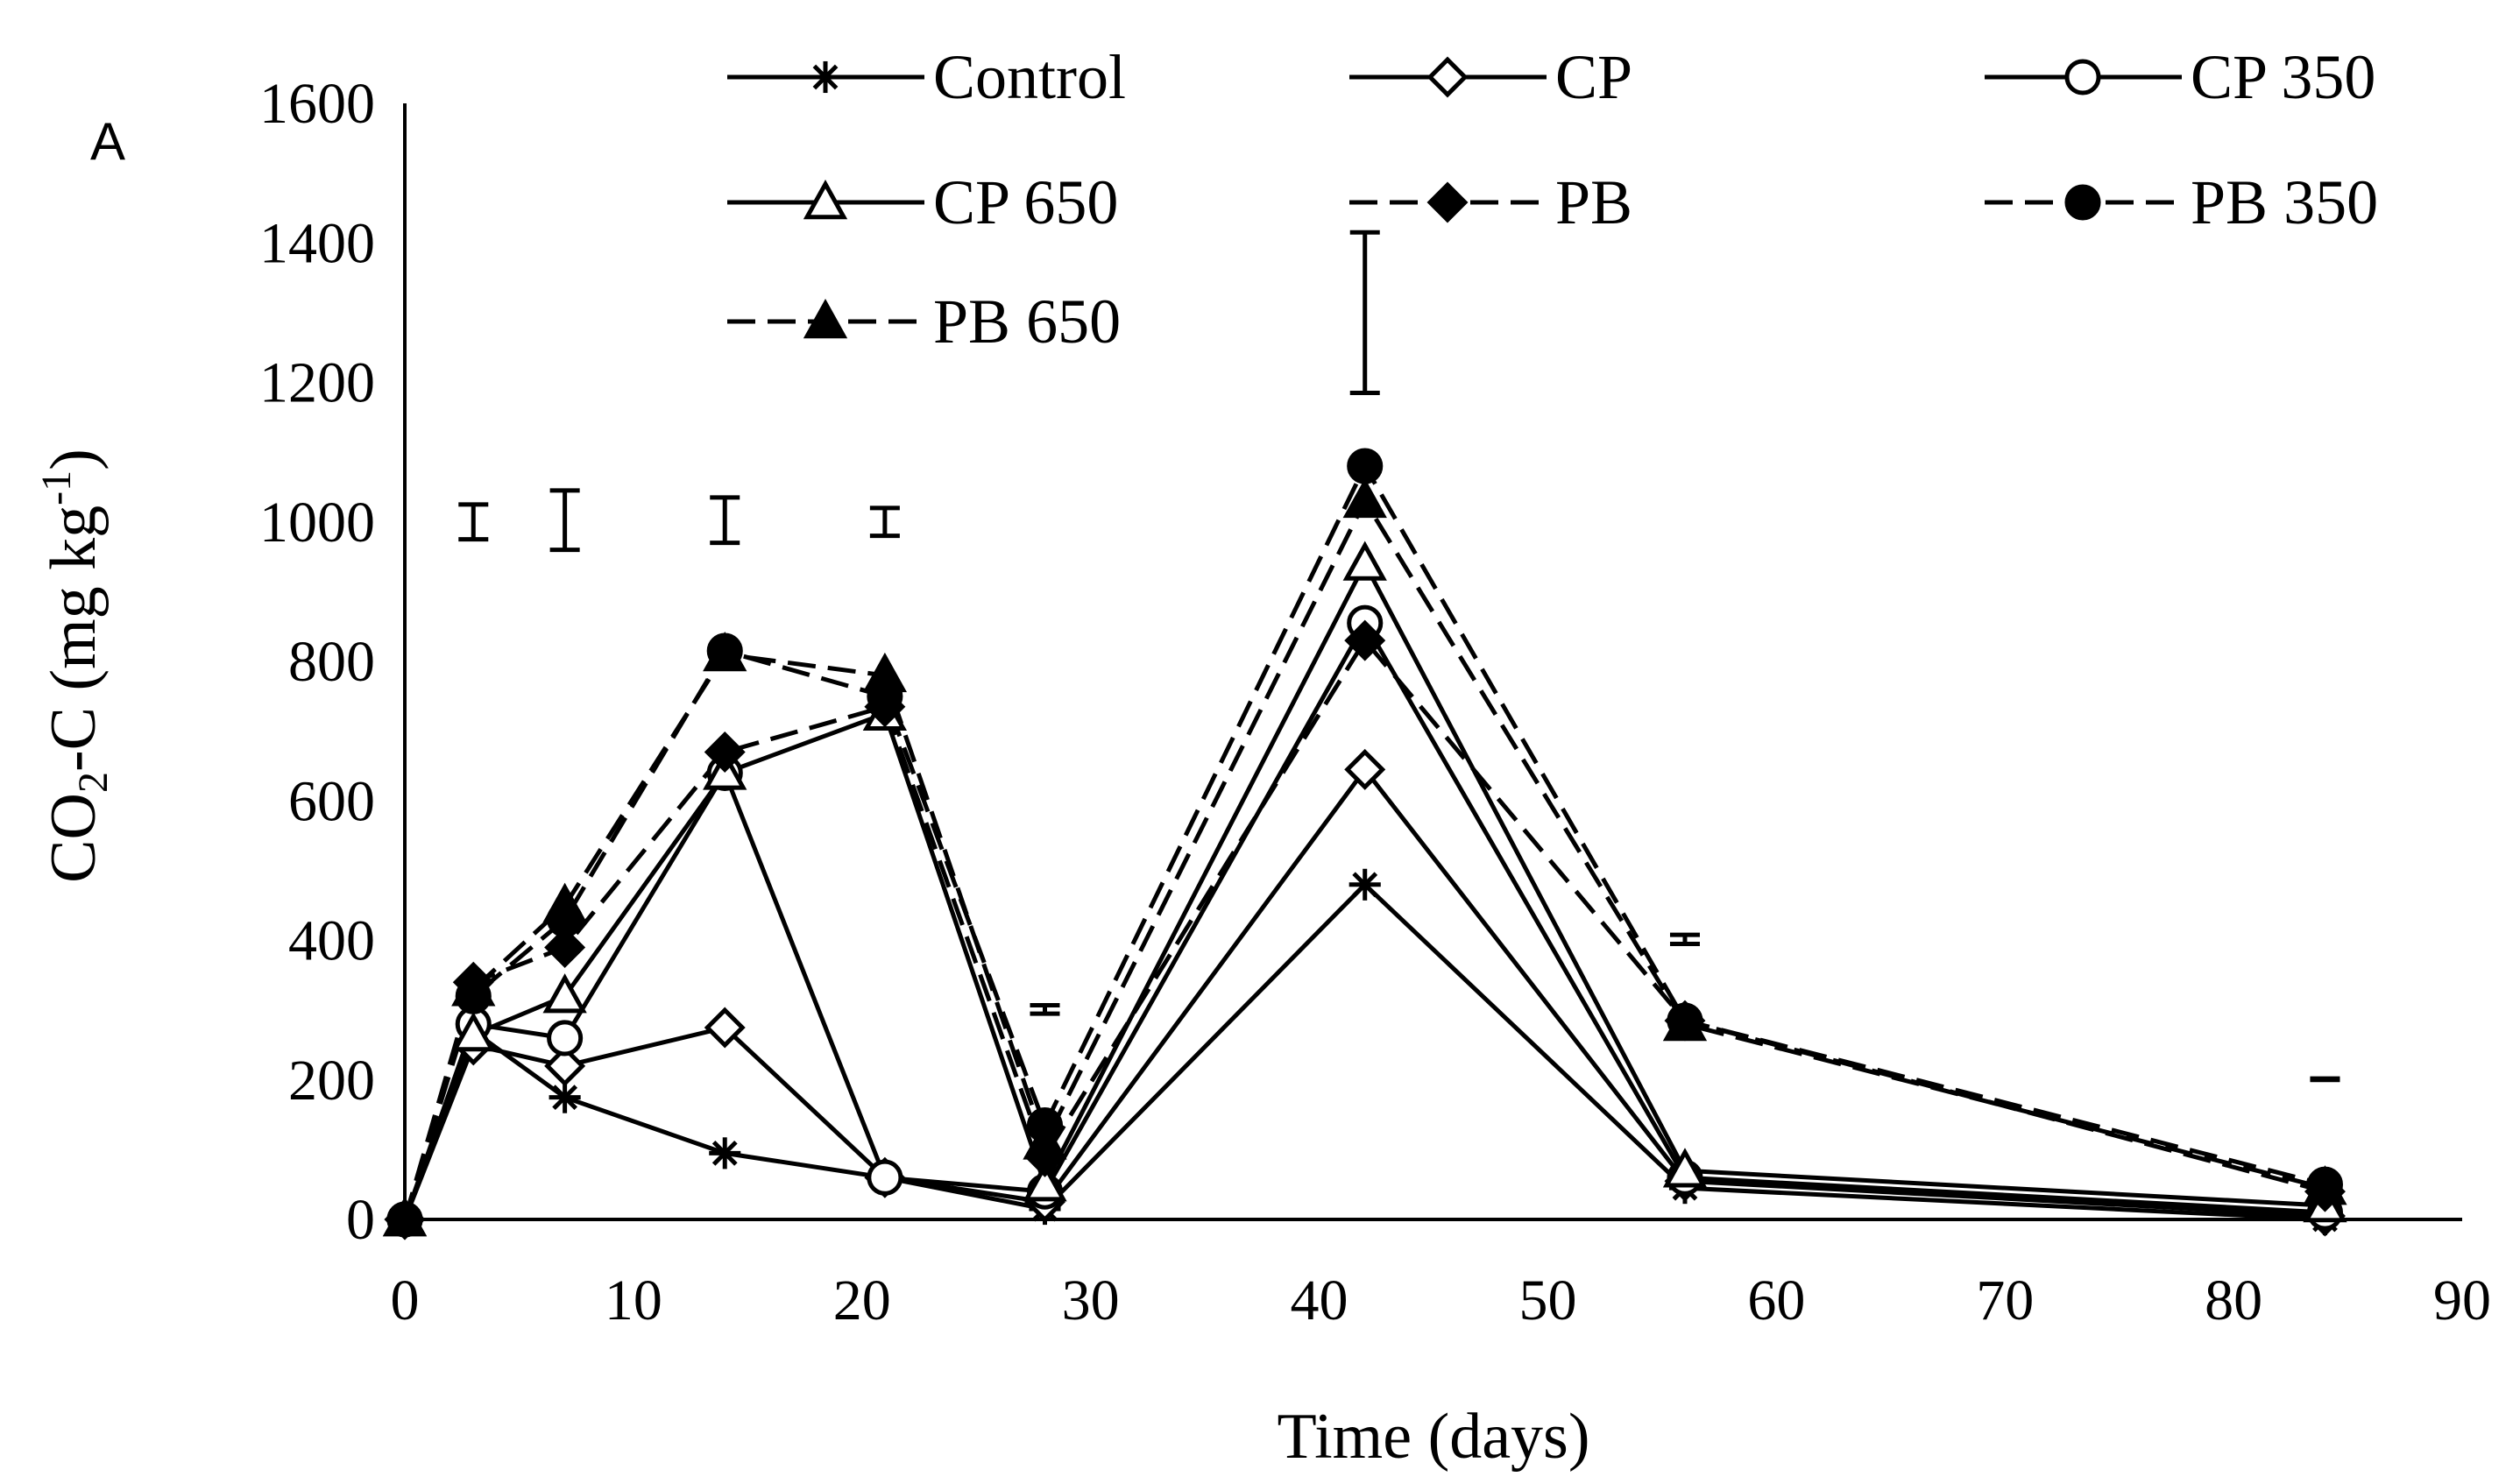  What do you see at coordinates (2180, 77) in the screenshot?
I see `legend-item: CP 350` at bounding box center [2180, 77].